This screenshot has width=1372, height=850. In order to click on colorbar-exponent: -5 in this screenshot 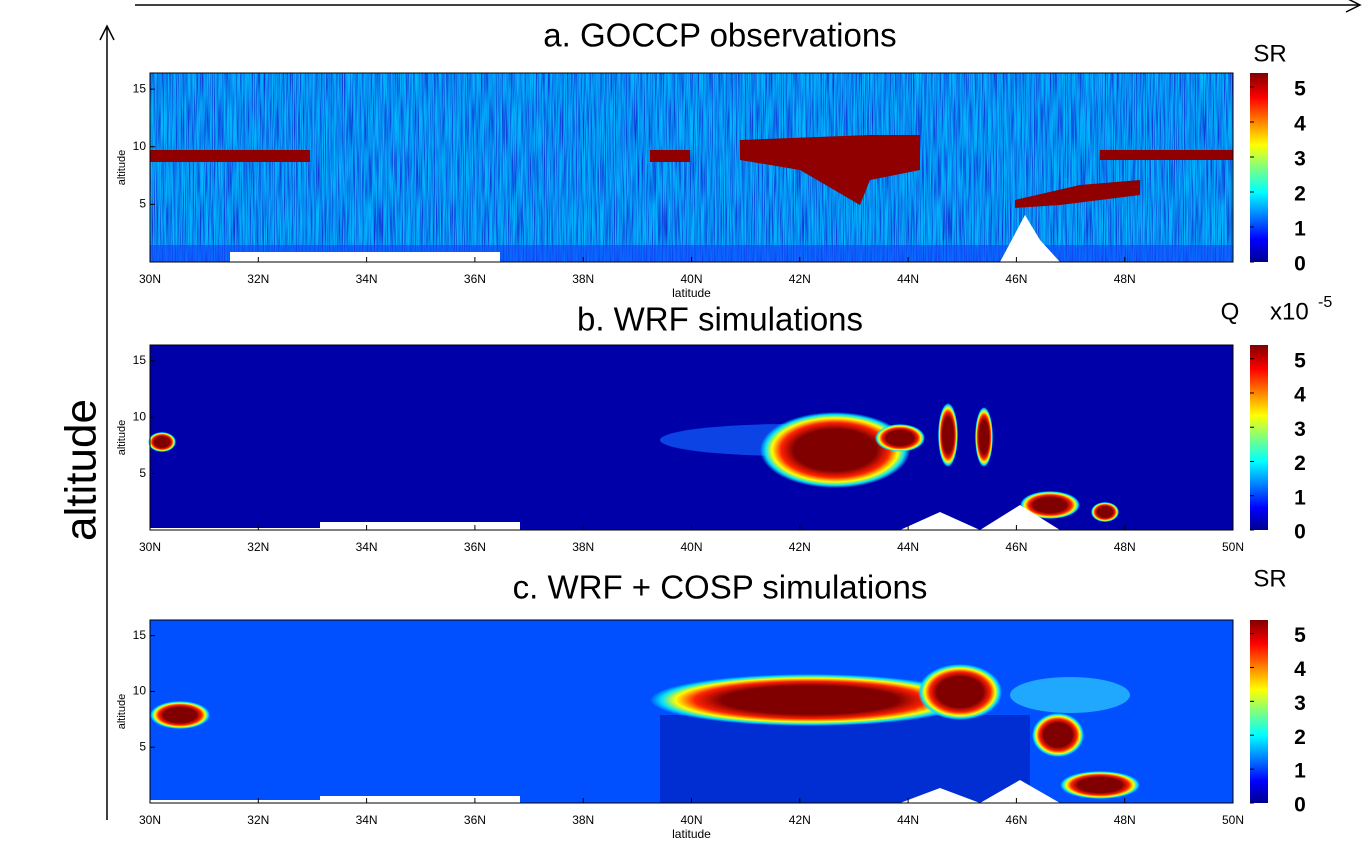, I will do `click(1325, 302)`.